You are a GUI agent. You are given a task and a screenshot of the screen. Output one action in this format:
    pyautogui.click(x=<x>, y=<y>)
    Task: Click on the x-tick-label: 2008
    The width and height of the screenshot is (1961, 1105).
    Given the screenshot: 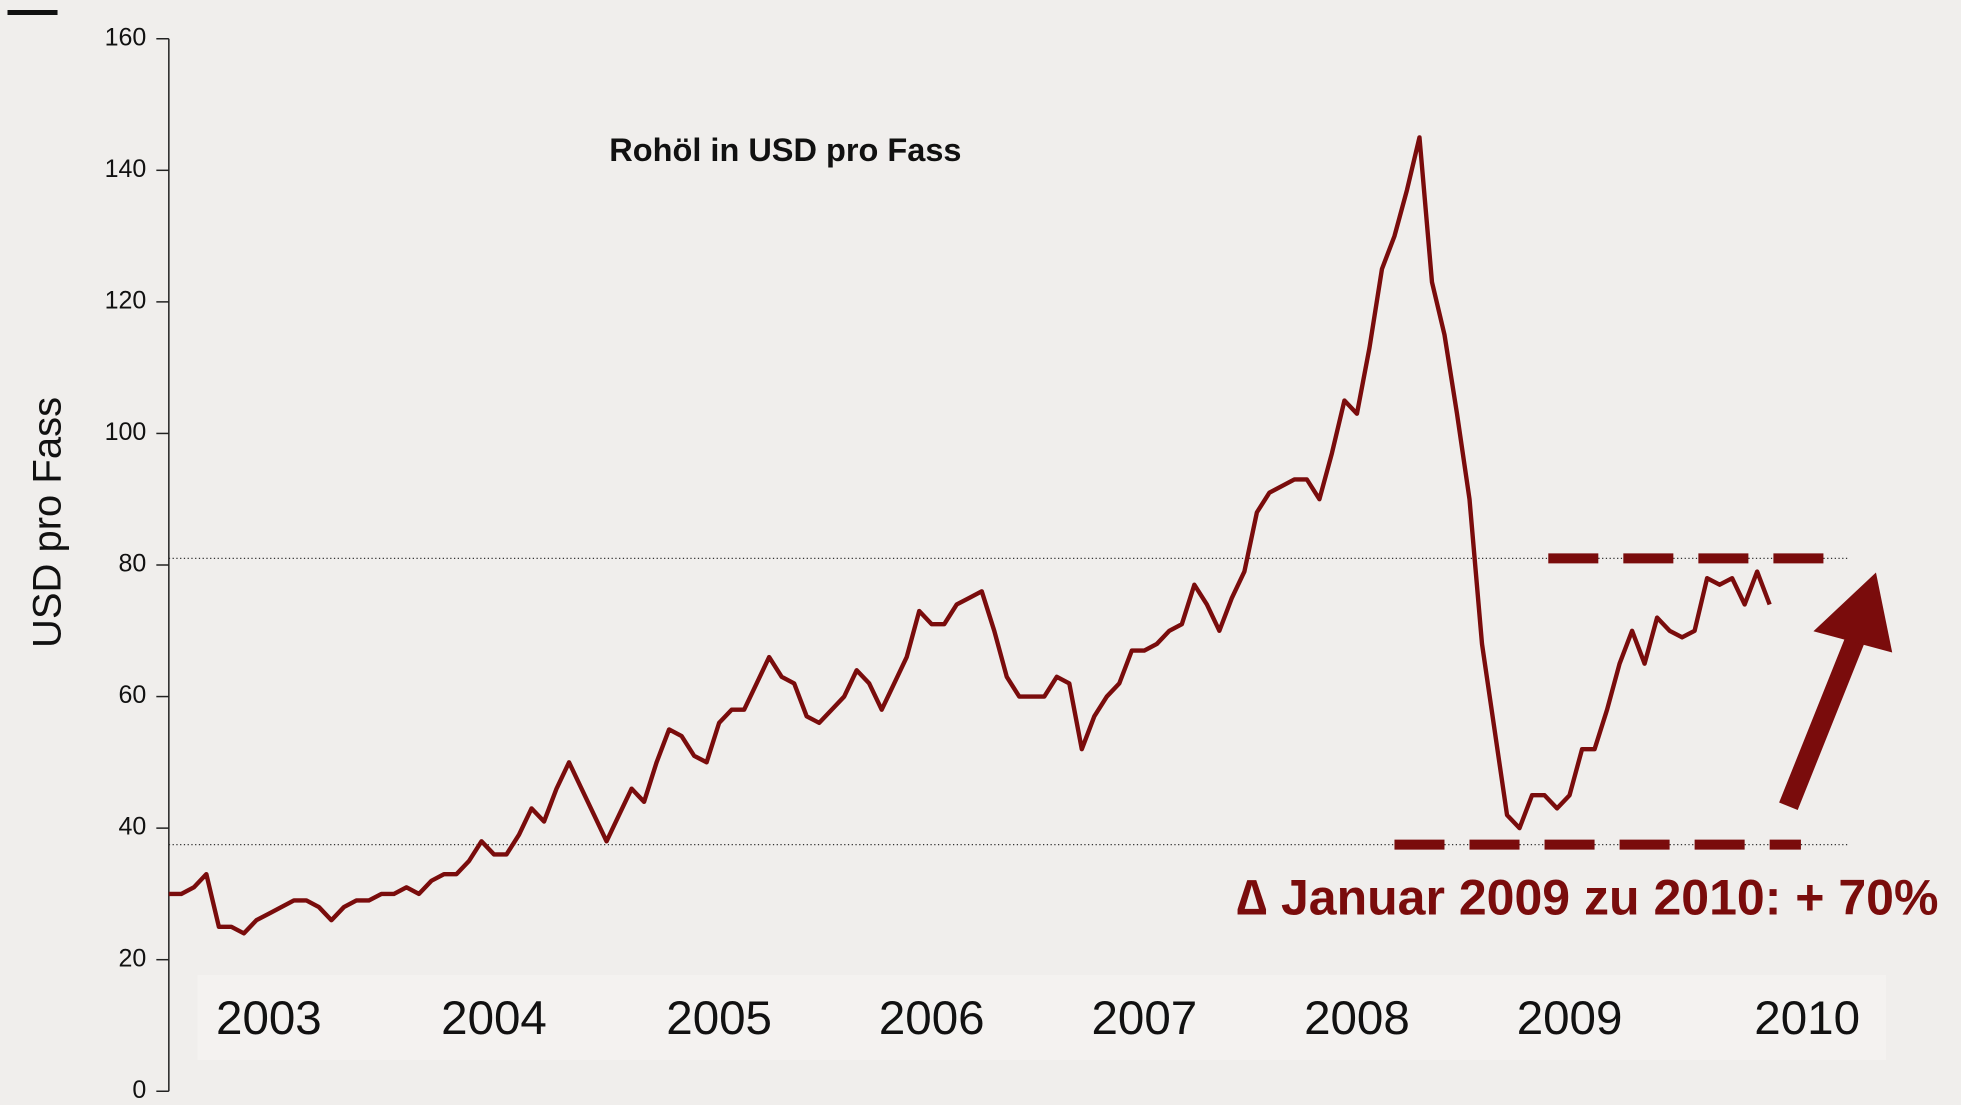 What is the action you would take?
    pyautogui.click(x=1357, y=1018)
    